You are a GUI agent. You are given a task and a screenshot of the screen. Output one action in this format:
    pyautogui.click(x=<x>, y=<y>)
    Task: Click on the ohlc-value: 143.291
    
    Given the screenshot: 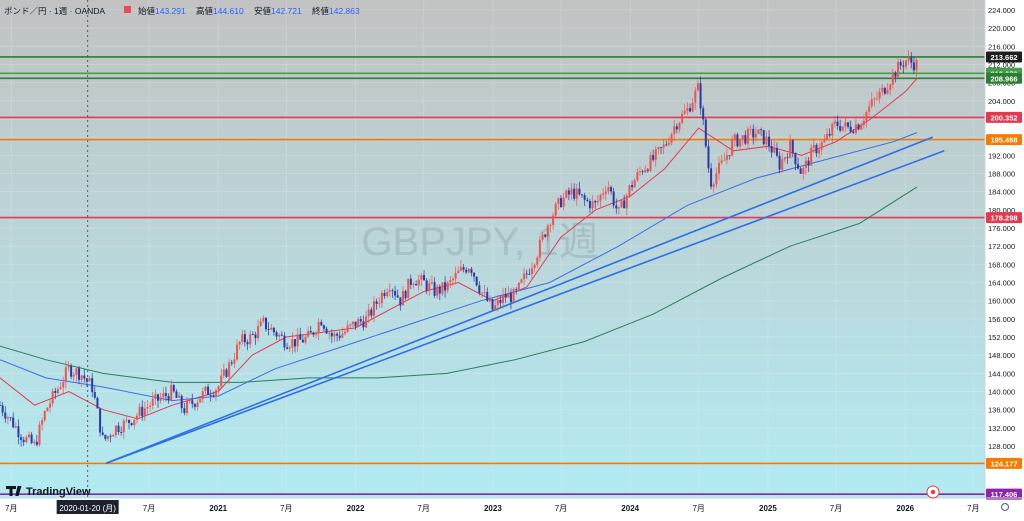 What is the action you would take?
    pyautogui.click(x=170, y=11)
    